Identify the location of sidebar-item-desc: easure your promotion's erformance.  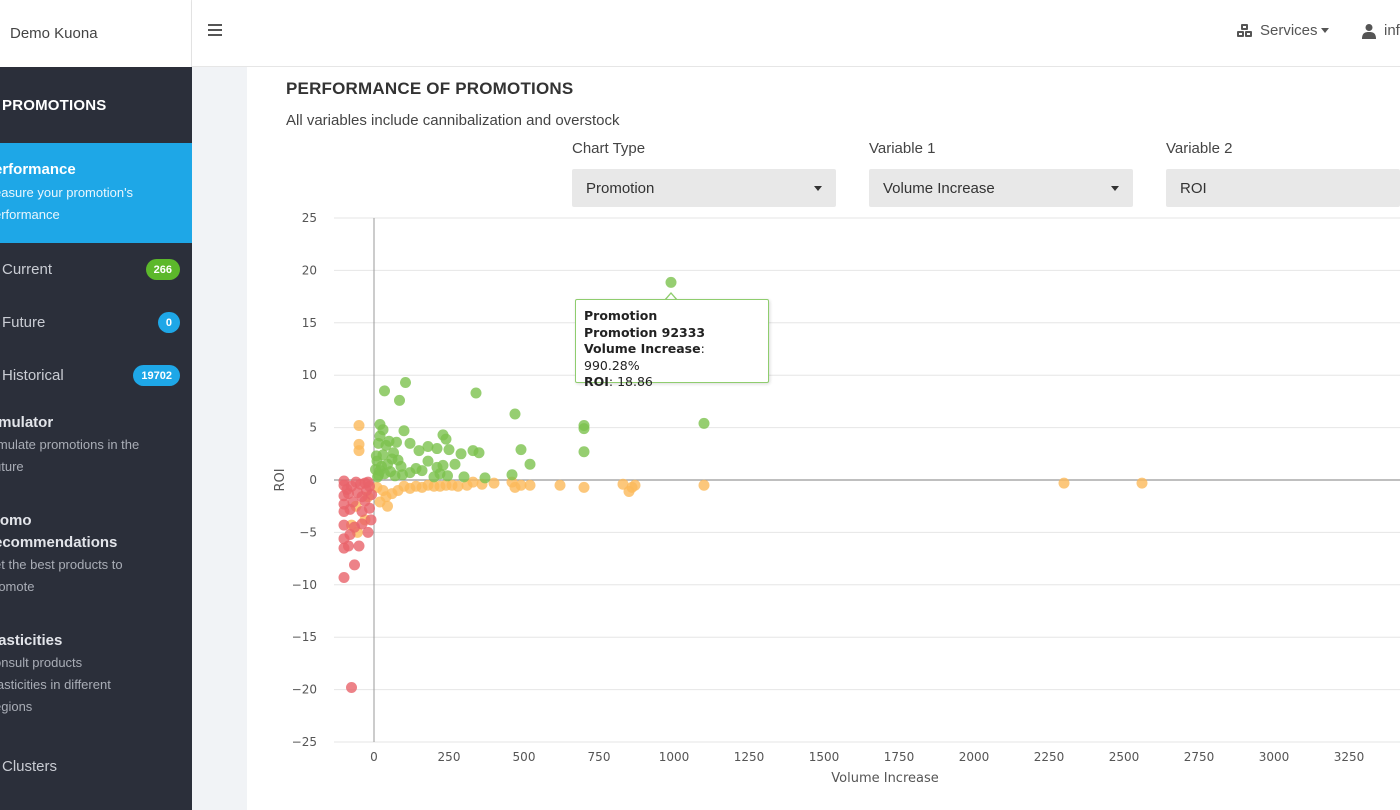
(67, 203).